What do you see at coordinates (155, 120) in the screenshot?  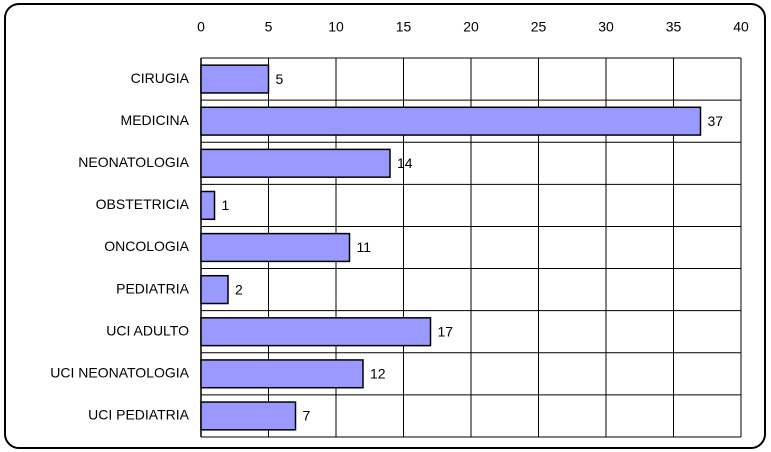 I see `y-tick-label: MEDICINA` at bounding box center [155, 120].